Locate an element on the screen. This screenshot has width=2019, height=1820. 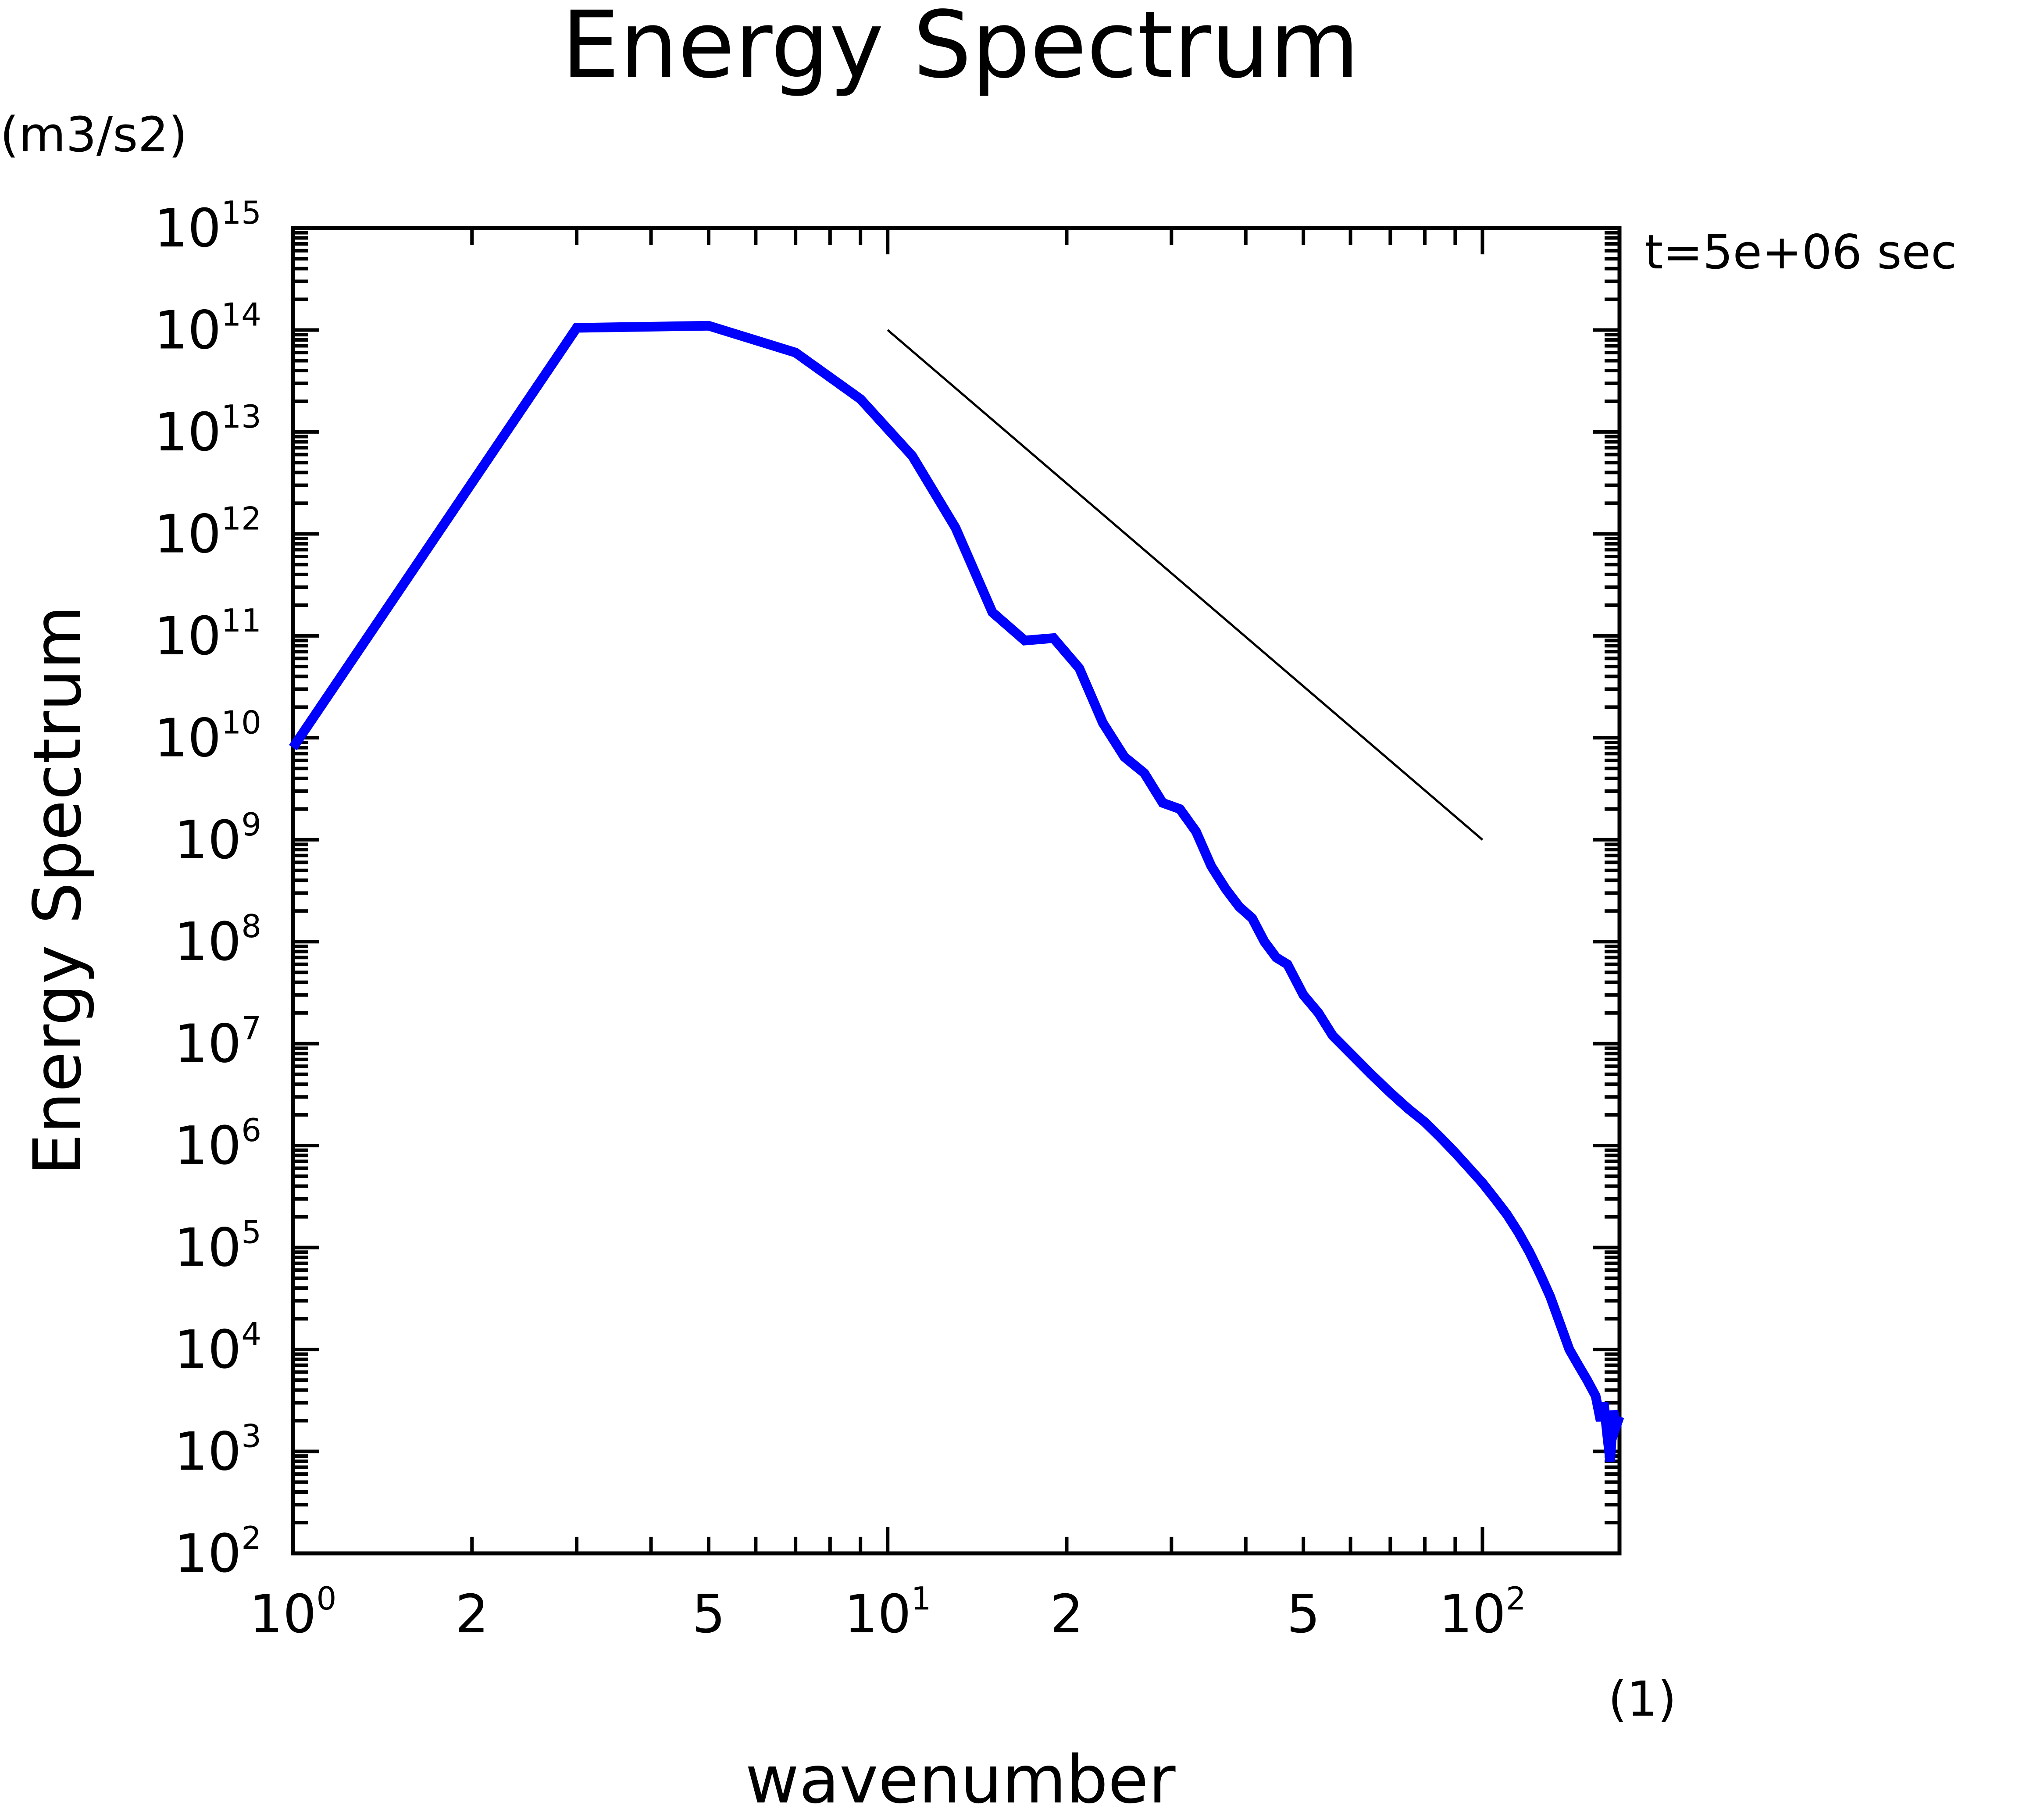
y-tick-label: 10⁶ is located at coordinates (217, 1144).